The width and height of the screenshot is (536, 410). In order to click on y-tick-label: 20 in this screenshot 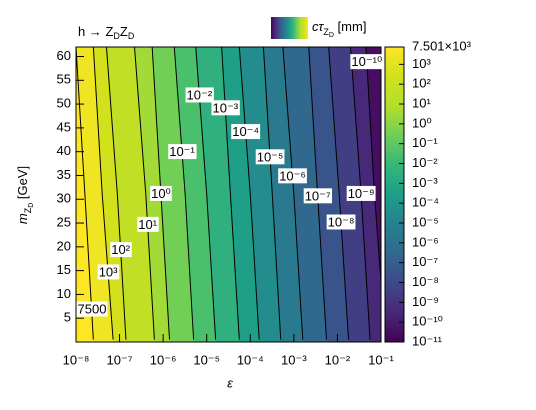, I will do `click(64, 245)`.